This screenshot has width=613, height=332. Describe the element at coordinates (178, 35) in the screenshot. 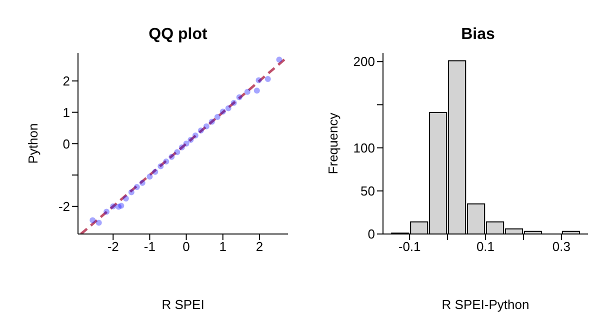

I see `chart-title: QQ plot` at that location.